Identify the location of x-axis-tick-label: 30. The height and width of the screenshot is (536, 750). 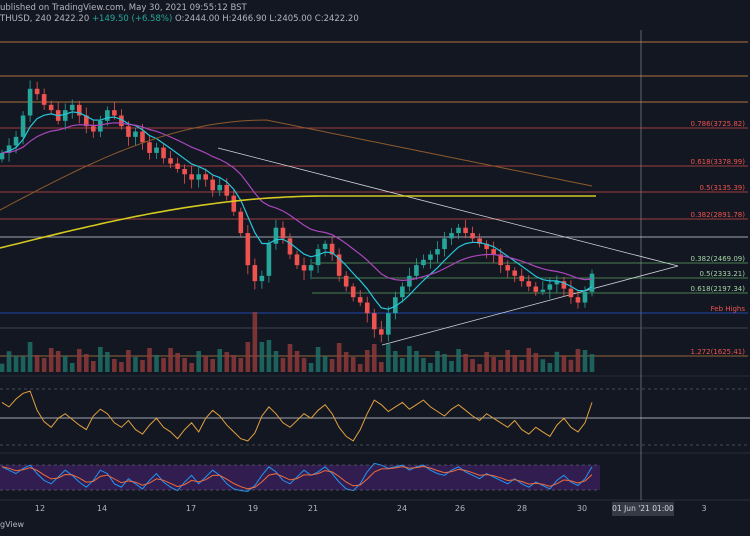
(582, 508).